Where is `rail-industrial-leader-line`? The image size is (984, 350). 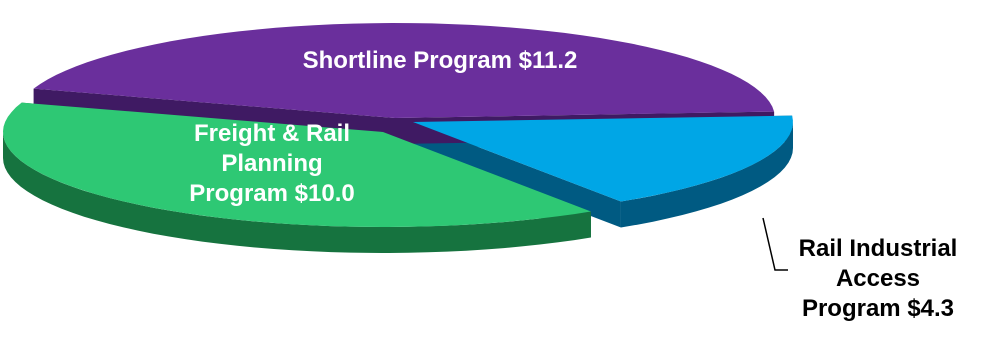 rail-industrial-leader-line is located at coordinates (775, 244).